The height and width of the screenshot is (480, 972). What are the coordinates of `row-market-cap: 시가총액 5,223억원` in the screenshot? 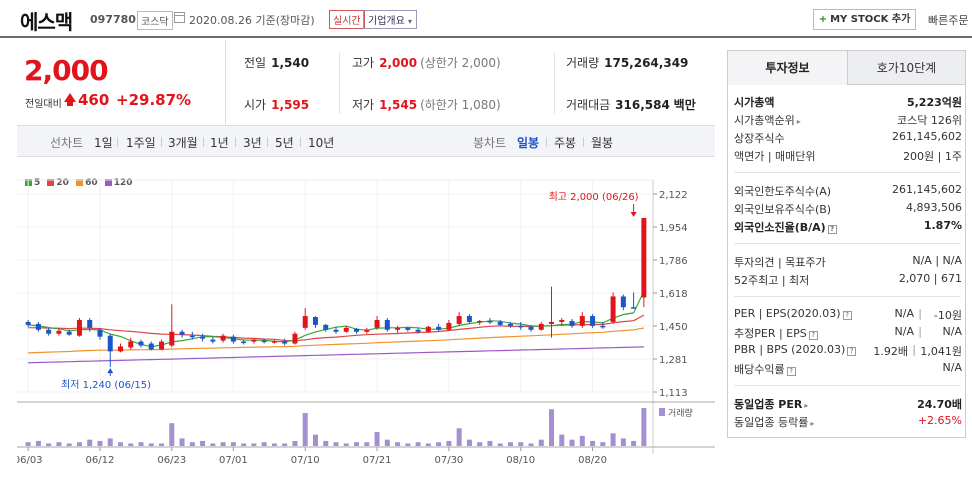 It's located at (848, 102).